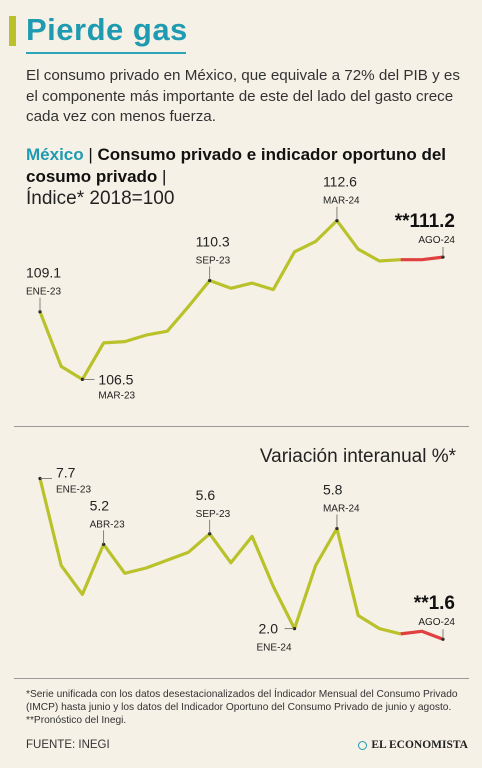 The width and height of the screenshot is (482, 768). Describe the element at coordinates (100, 505) in the screenshot. I see `variation-annotation-value: 5.2` at that location.